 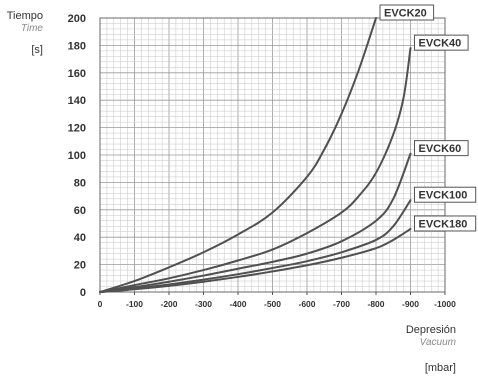 I want to click on series-label-evck20: EVCK20, so click(x=405, y=14).